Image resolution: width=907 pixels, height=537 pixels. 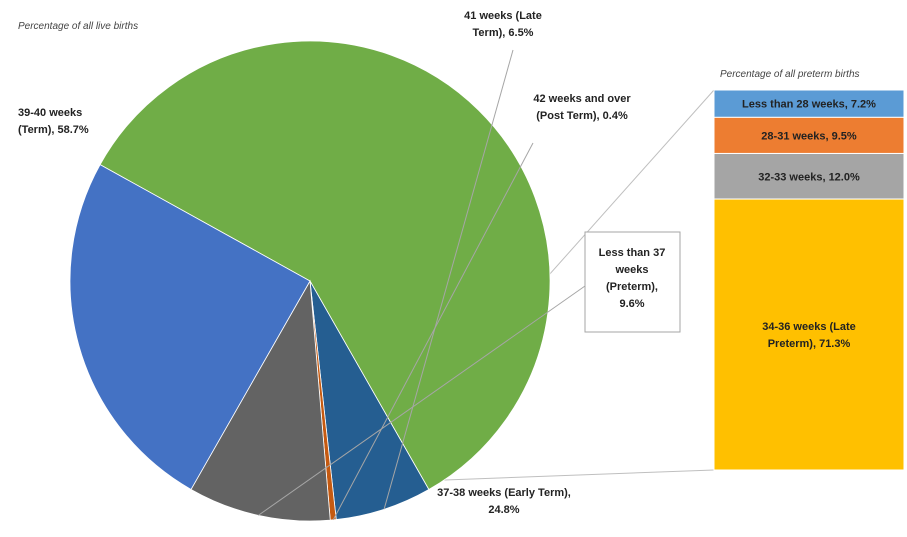 I want to click on pie-label-39-40-weeks-line: 39-40 weeks, so click(x=50, y=113).